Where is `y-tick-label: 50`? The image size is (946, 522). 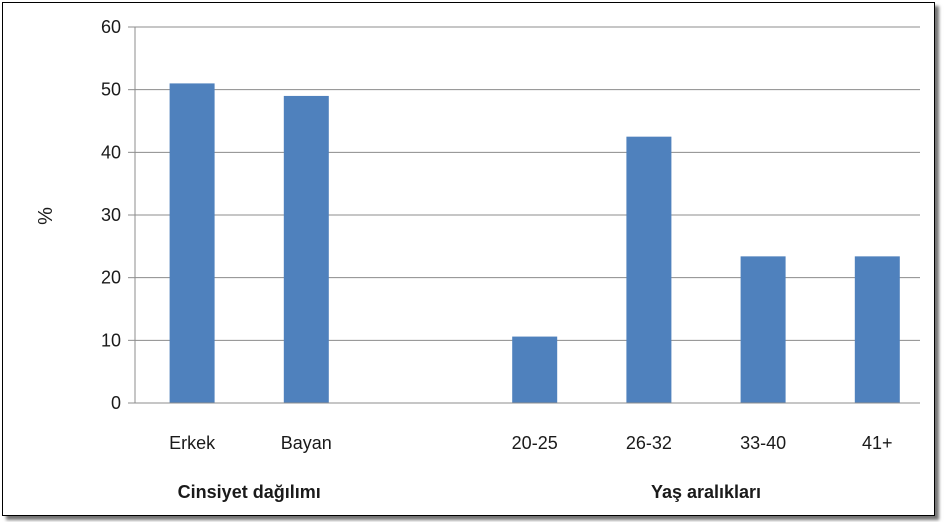 y-tick-label: 50 is located at coordinates (111, 90).